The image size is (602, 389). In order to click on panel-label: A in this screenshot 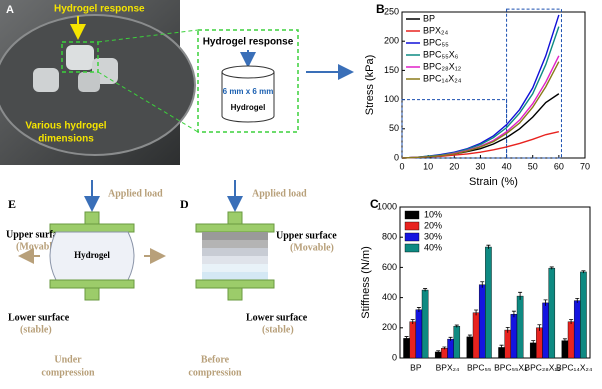, I will do `click(10, 10)`.